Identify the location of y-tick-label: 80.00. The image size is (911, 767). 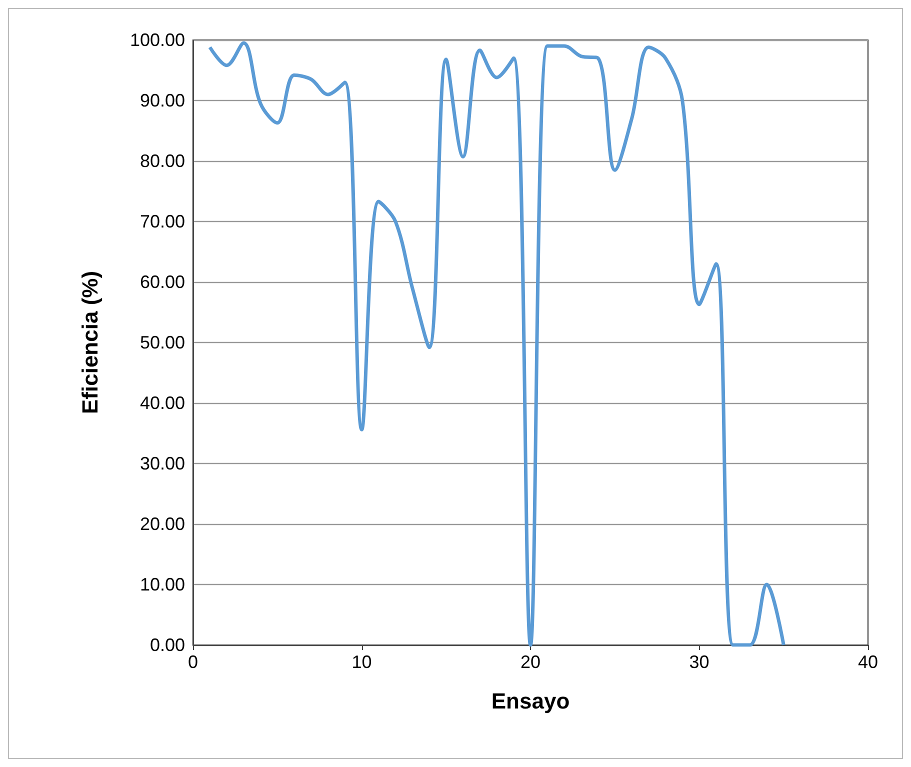
(162, 161).